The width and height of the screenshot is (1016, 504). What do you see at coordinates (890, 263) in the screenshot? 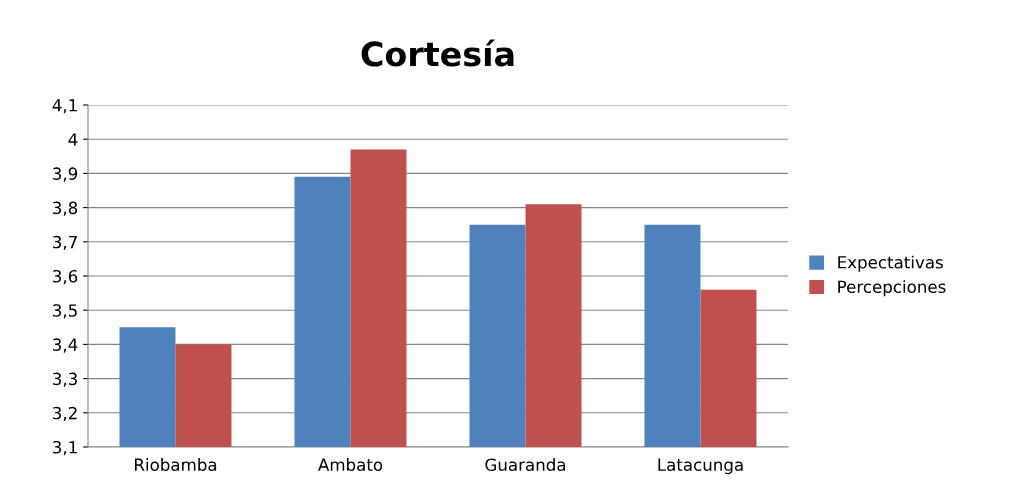
I see `legend-label: Expectativas` at bounding box center [890, 263].